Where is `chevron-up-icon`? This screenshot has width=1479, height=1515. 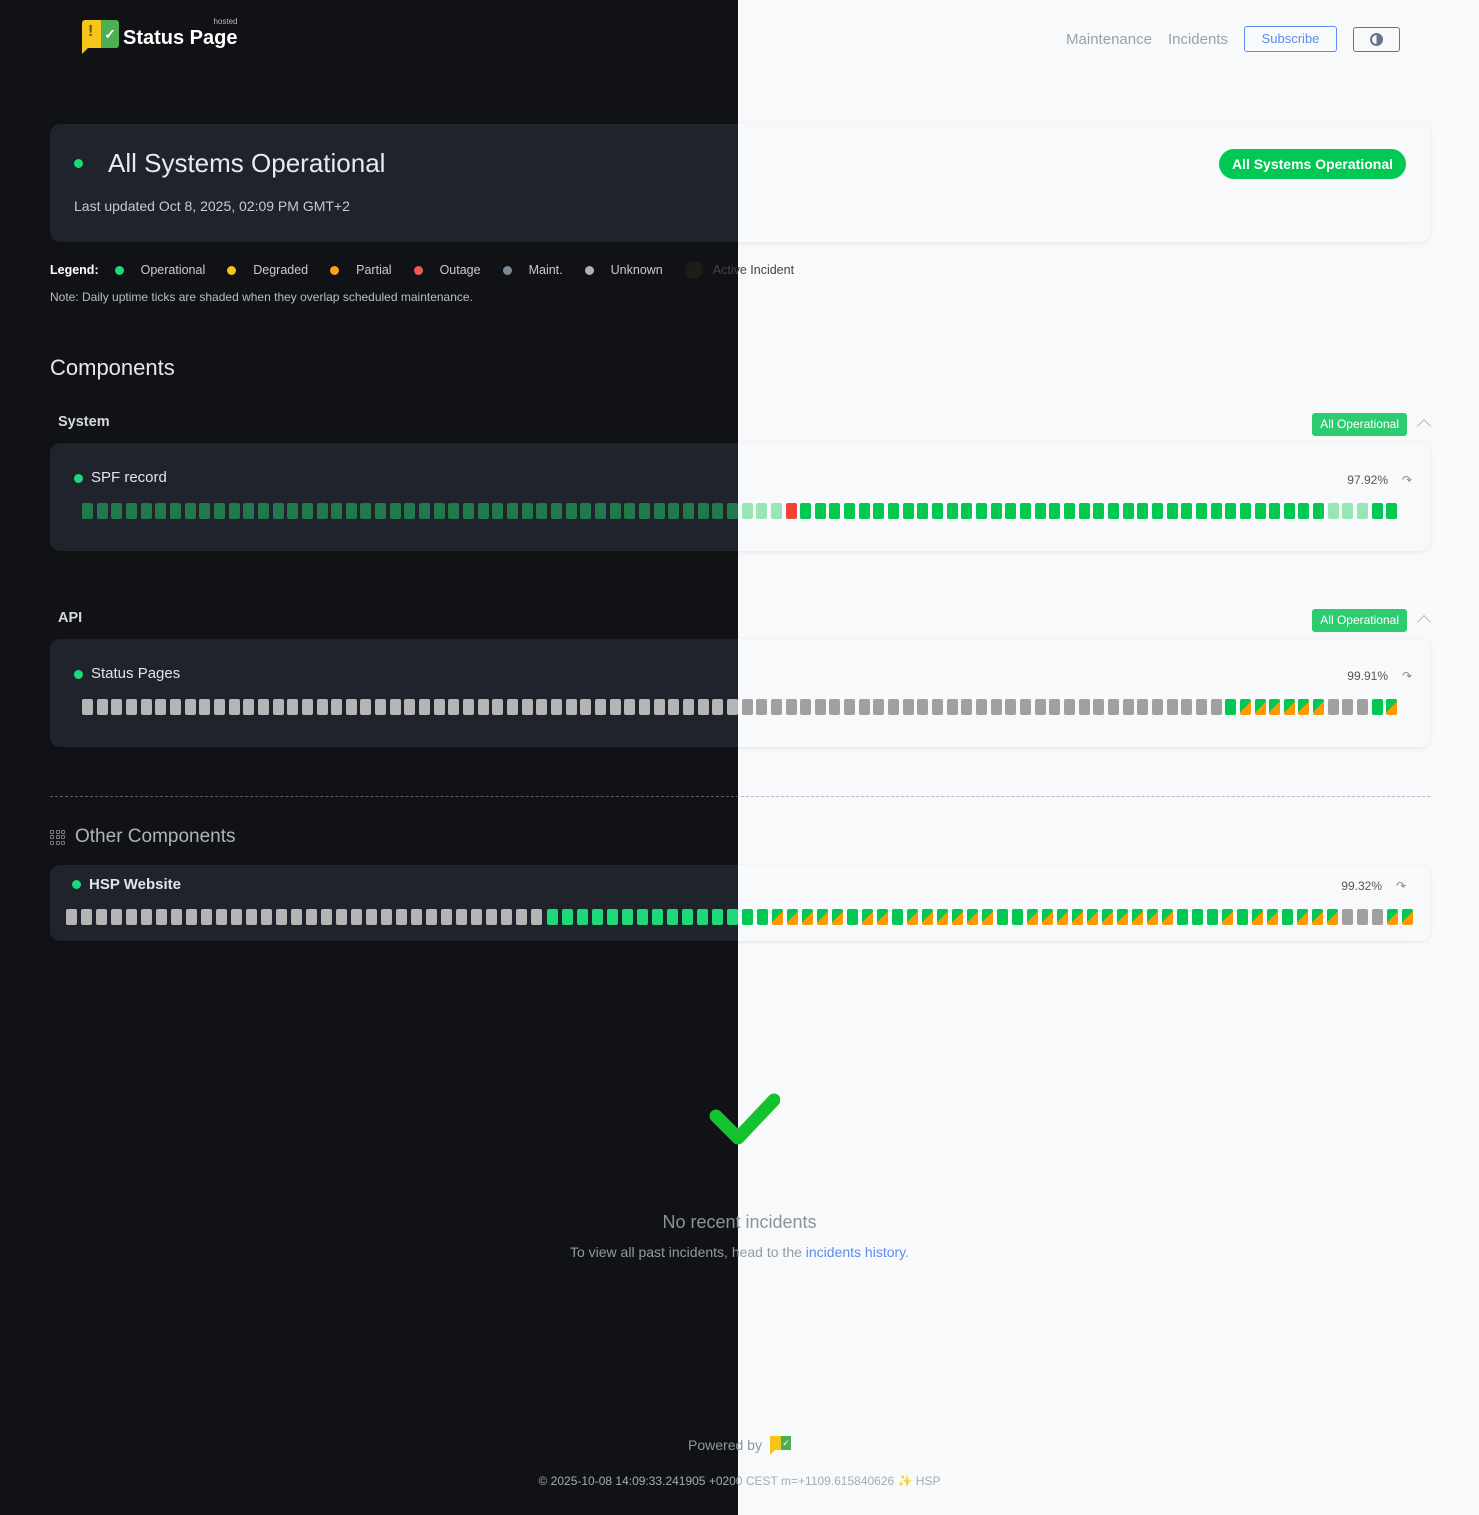
chevron-up-icon is located at coordinates (1424, 622).